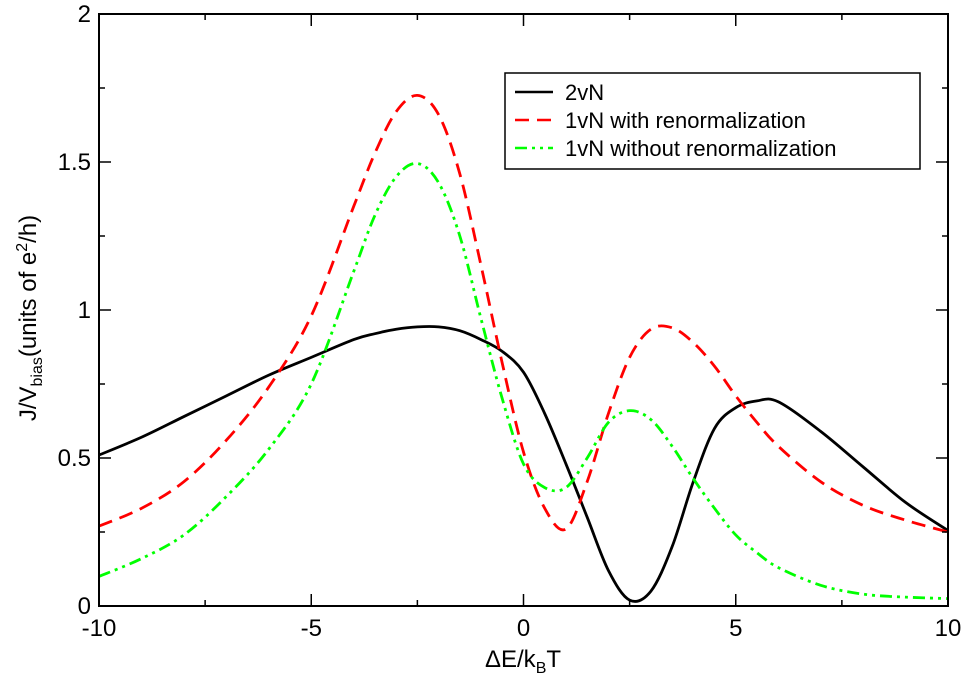  I want to click on y-tick-label: 0.5, so click(74, 458).